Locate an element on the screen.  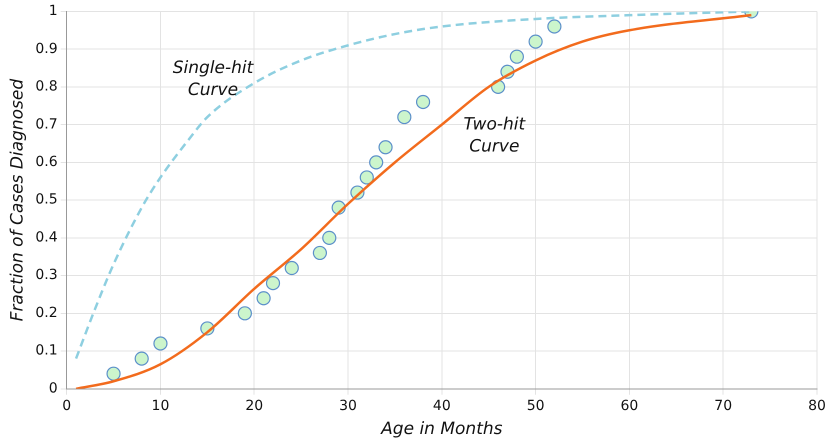
x-tick-label: 10 is located at coordinates (161, 406).